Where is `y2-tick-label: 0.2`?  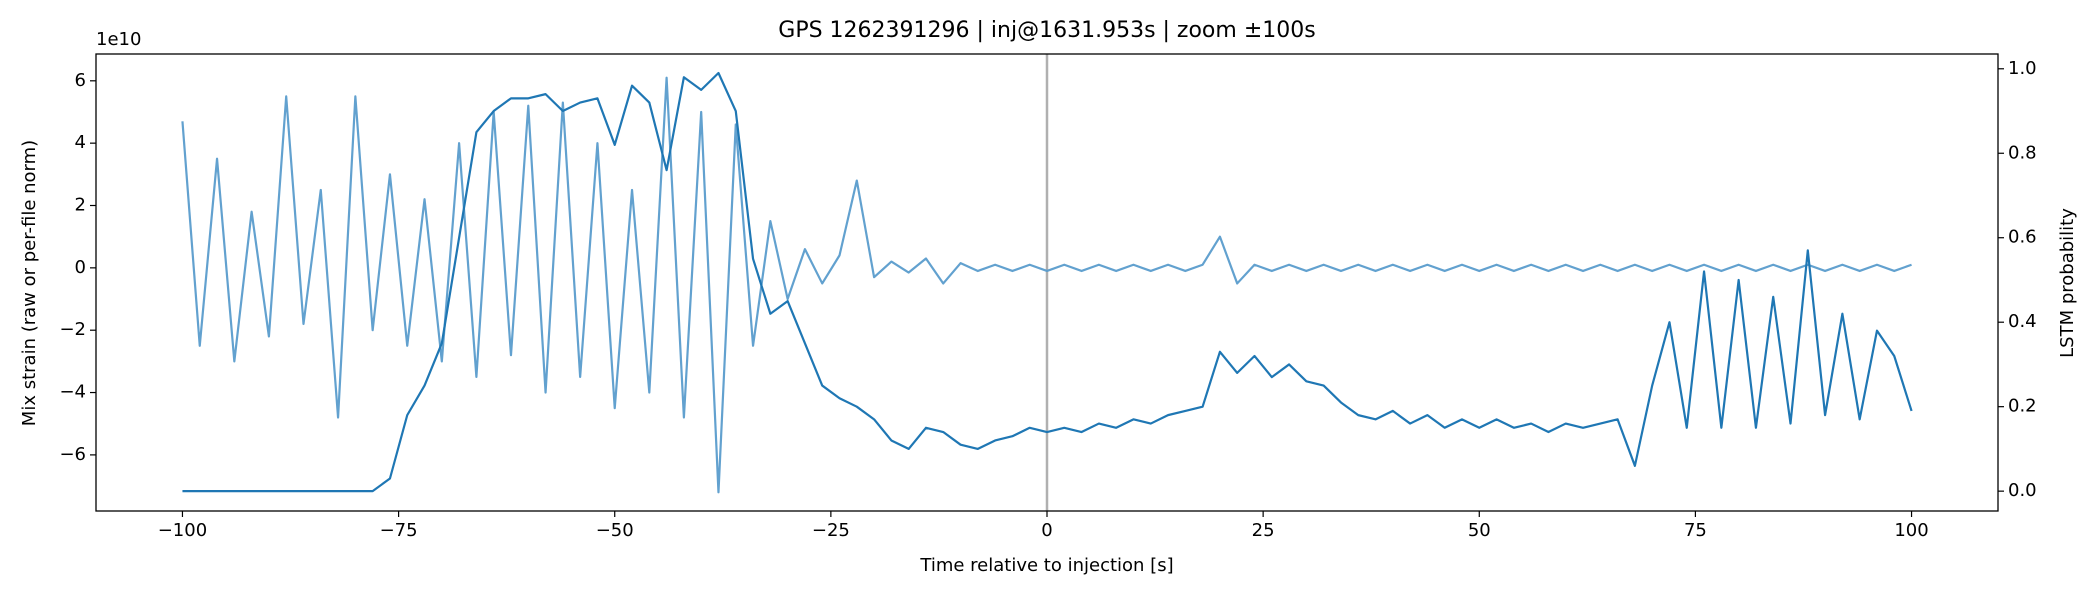
y2-tick-label: 0.2 is located at coordinates (2022, 406).